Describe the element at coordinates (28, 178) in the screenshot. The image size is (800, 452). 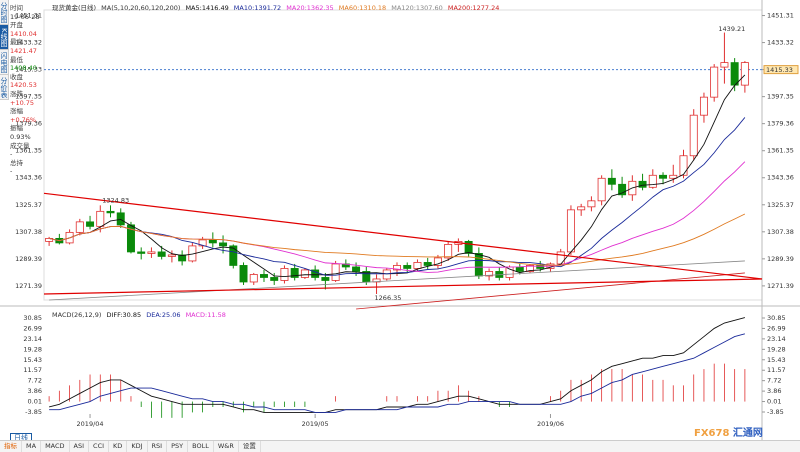
I see `left-price-tick-label: 1343.36` at that location.